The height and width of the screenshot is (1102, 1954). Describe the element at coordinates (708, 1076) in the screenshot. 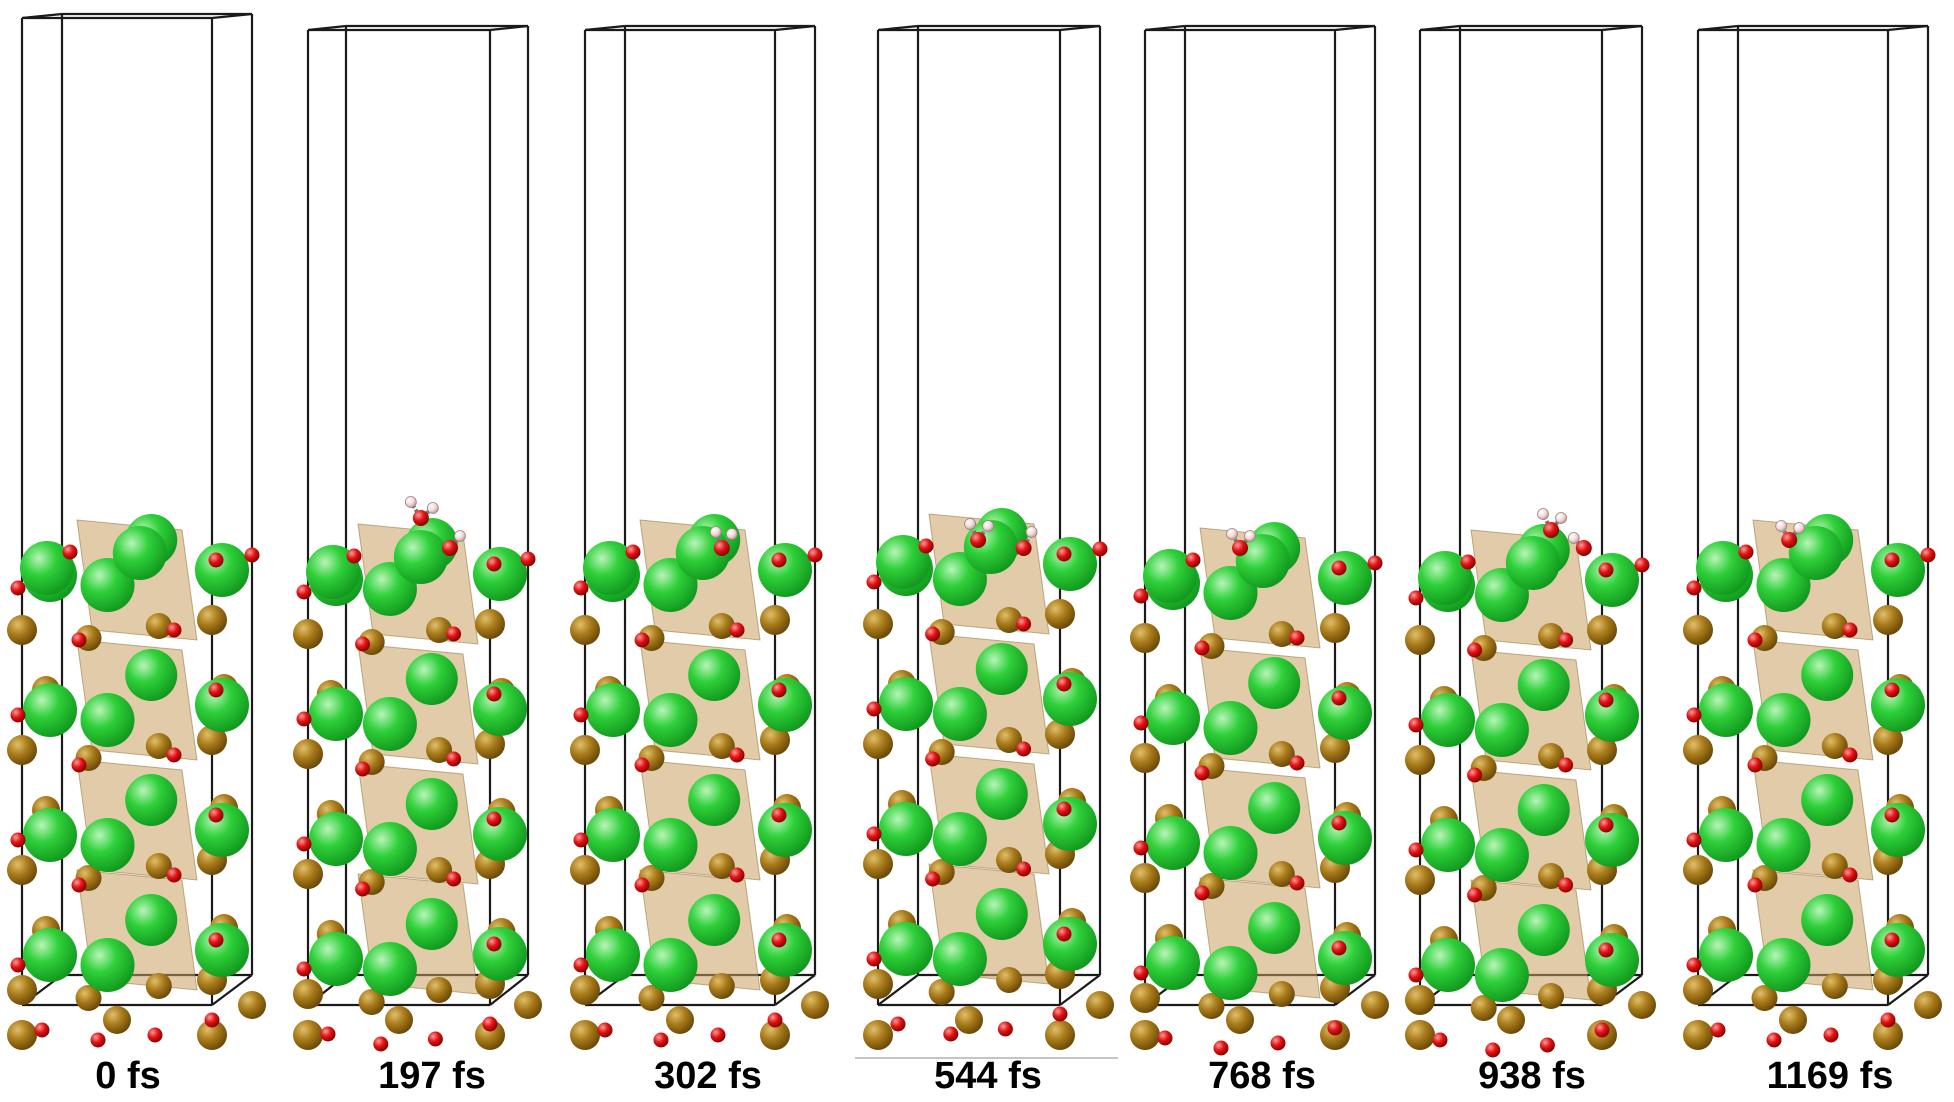

I see `time-label: 302 fs` at that location.